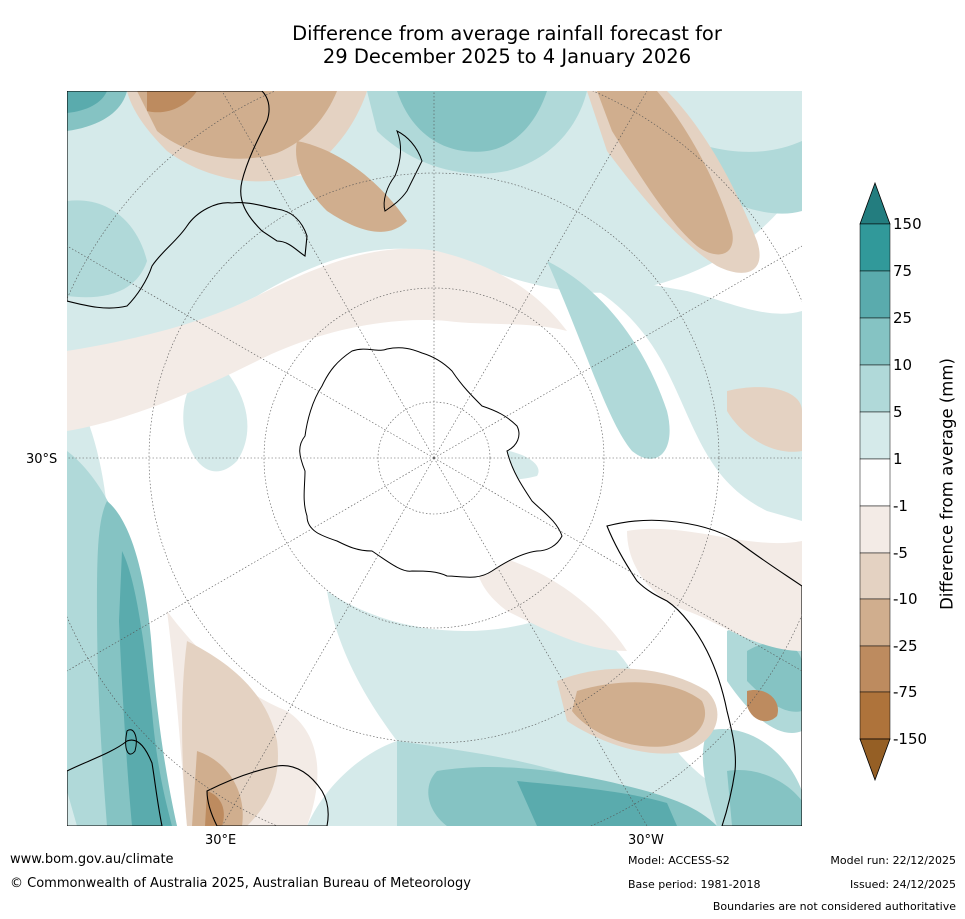  What do you see at coordinates (903, 318) in the screenshot?
I see `colorbar-tick: 25` at bounding box center [903, 318].